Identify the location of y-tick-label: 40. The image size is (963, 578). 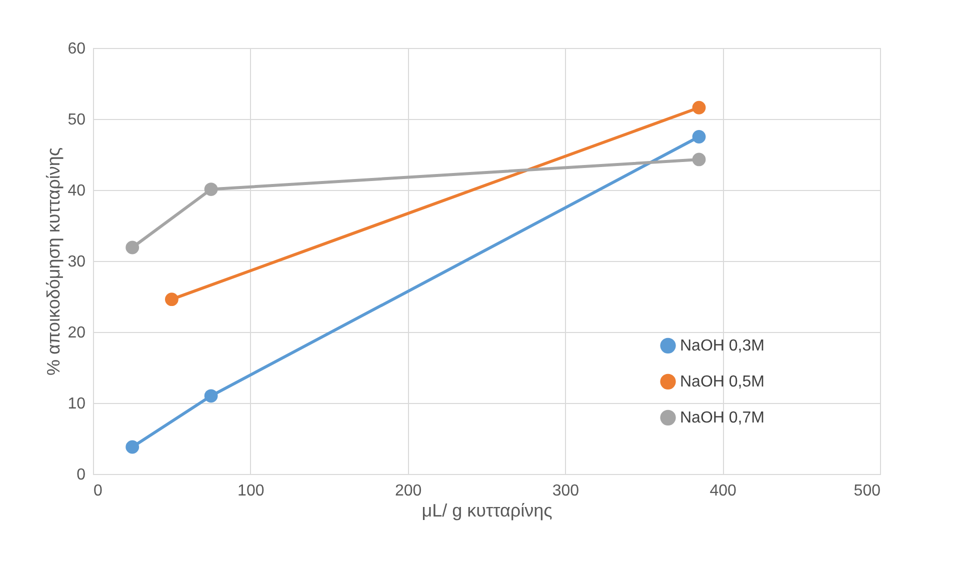
(77, 191).